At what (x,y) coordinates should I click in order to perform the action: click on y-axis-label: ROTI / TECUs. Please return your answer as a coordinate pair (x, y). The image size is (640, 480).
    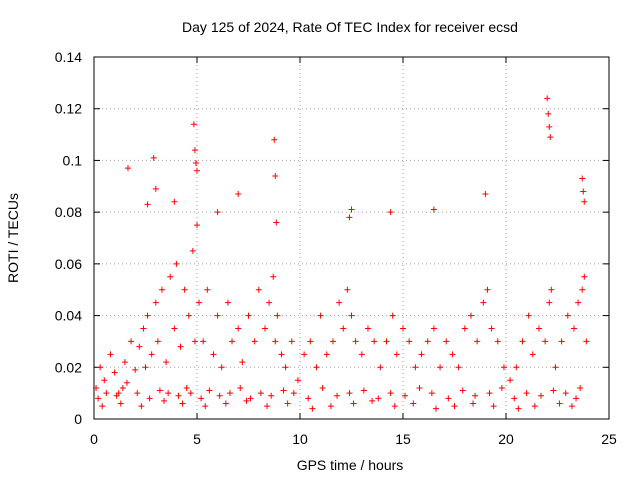
    Looking at the image, I should click on (13, 238).